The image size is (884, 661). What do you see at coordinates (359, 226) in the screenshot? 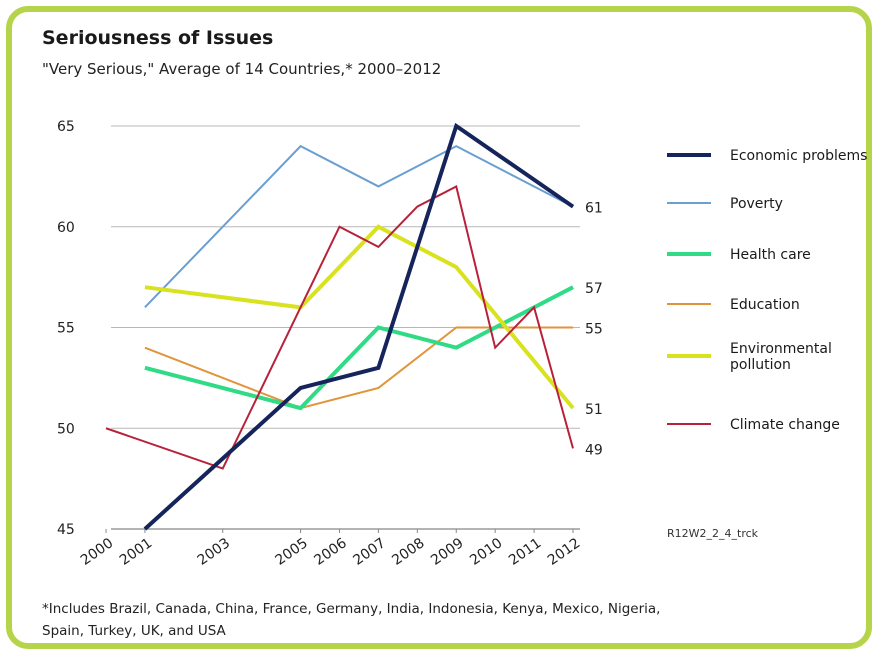
I see `series-line-poverty` at bounding box center [359, 226].